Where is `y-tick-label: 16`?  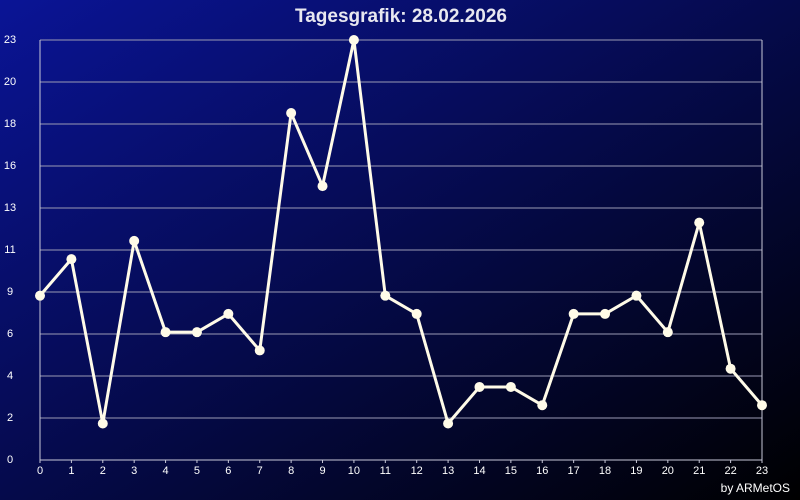 y-tick-label: 16 is located at coordinates (10, 166).